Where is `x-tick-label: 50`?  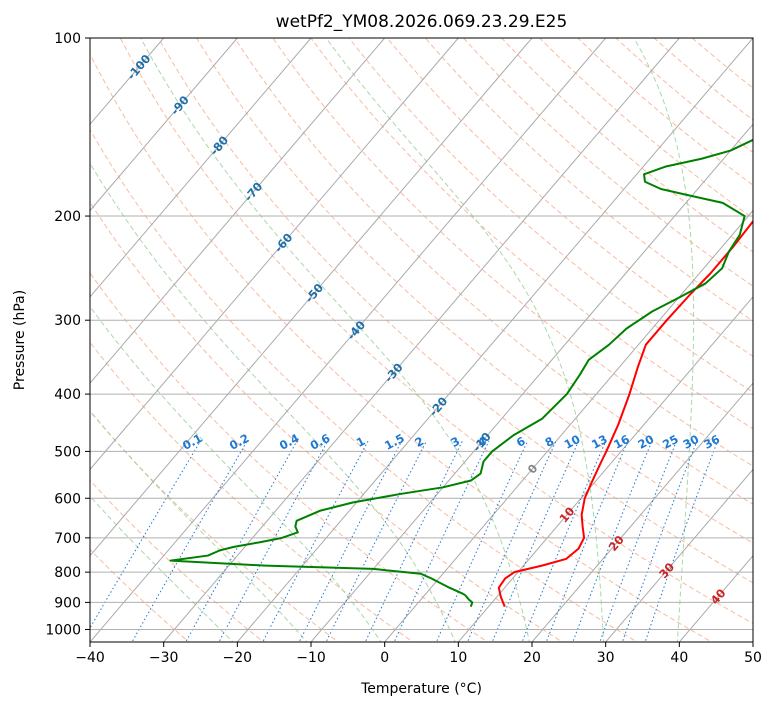
x-tick-label: 50 is located at coordinates (753, 658).